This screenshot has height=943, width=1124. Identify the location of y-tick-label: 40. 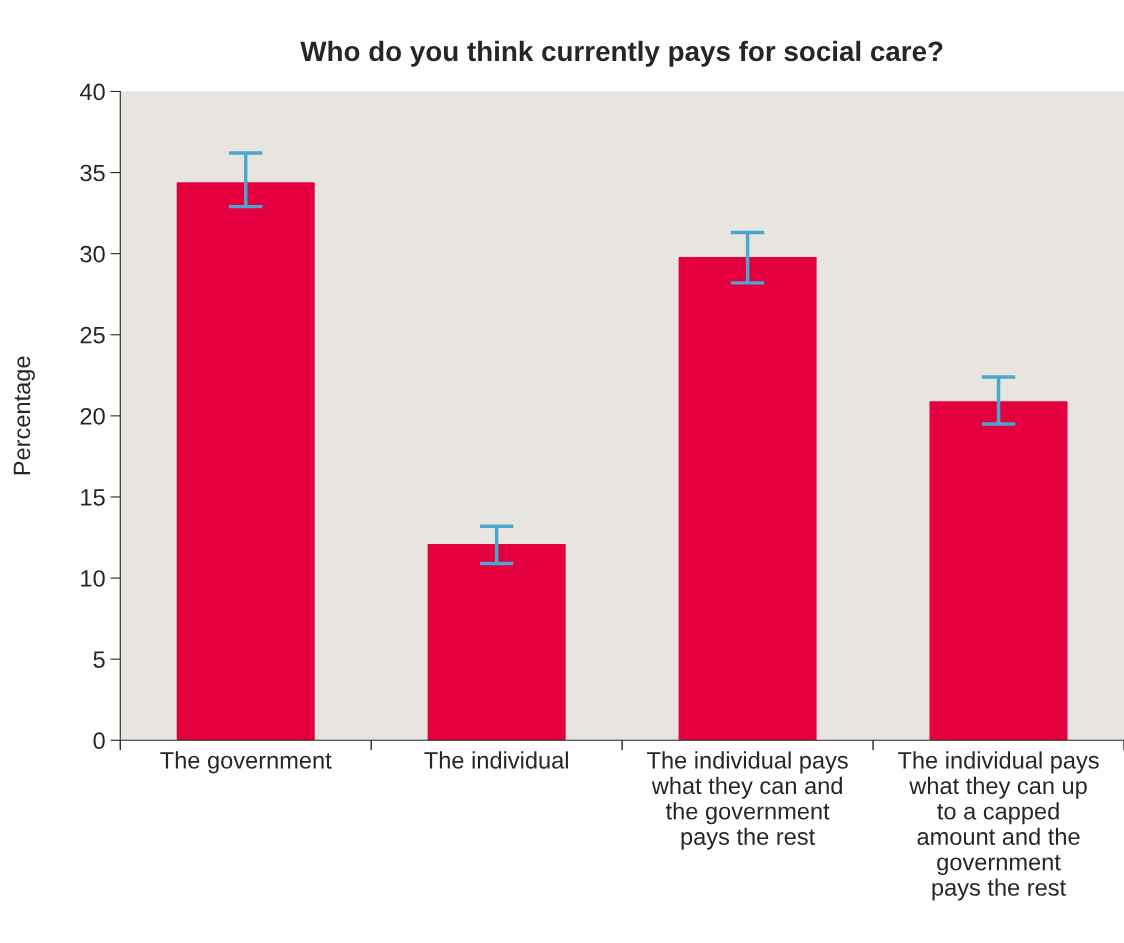
(92, 92).